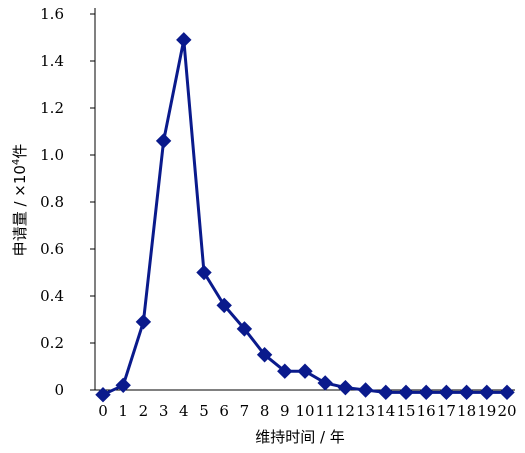 This screenshot has height=453, width=525. Describe the element at coordinates (506, 411) in the screenshot. I see `x-tick-label: 20` at that location.